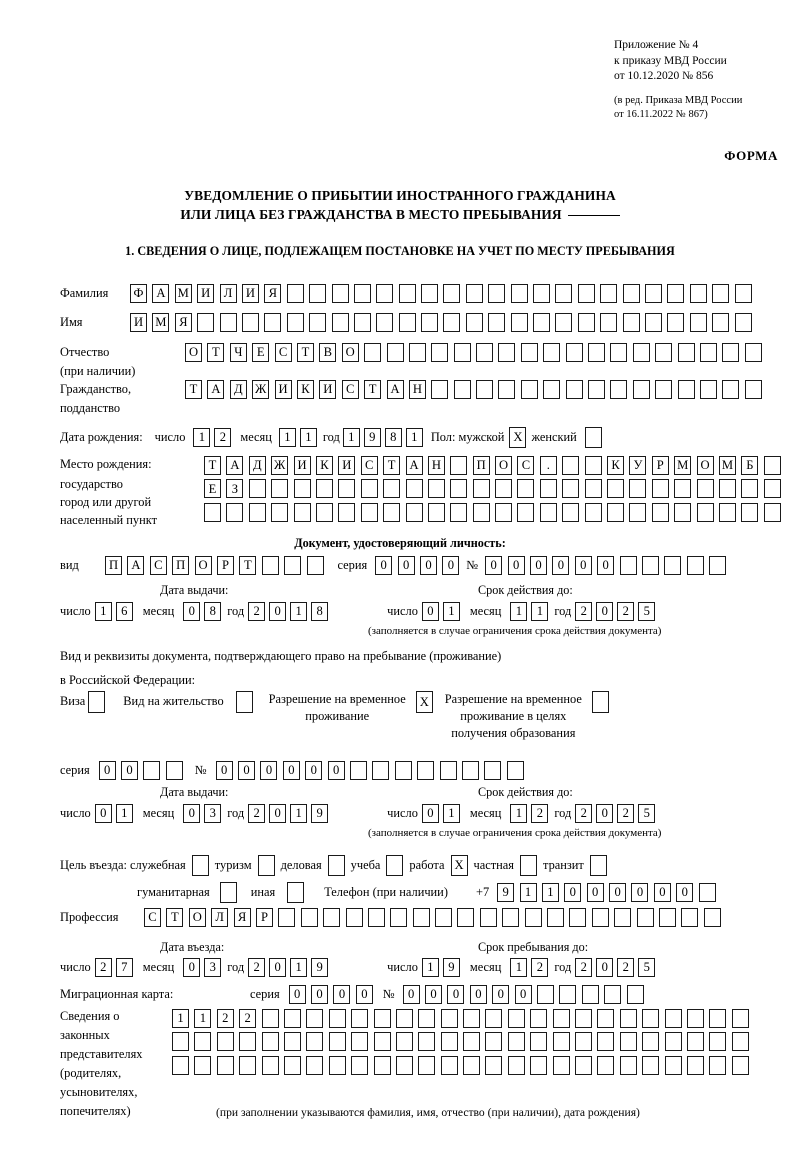 This screenshot has width=800, height=1163. What do you see at coordinates (528, 892) in the screenshot?
I see `char-cell: 1` at bounding box center [528, 892].